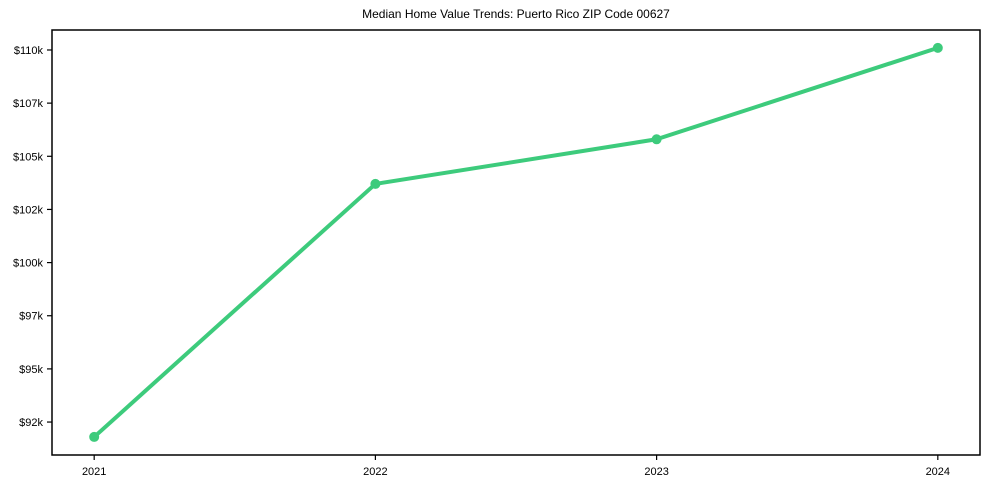 The width and height of the screenshot is (990, 490). I want to click on y-tick-label: $95k, so click(31, 370).